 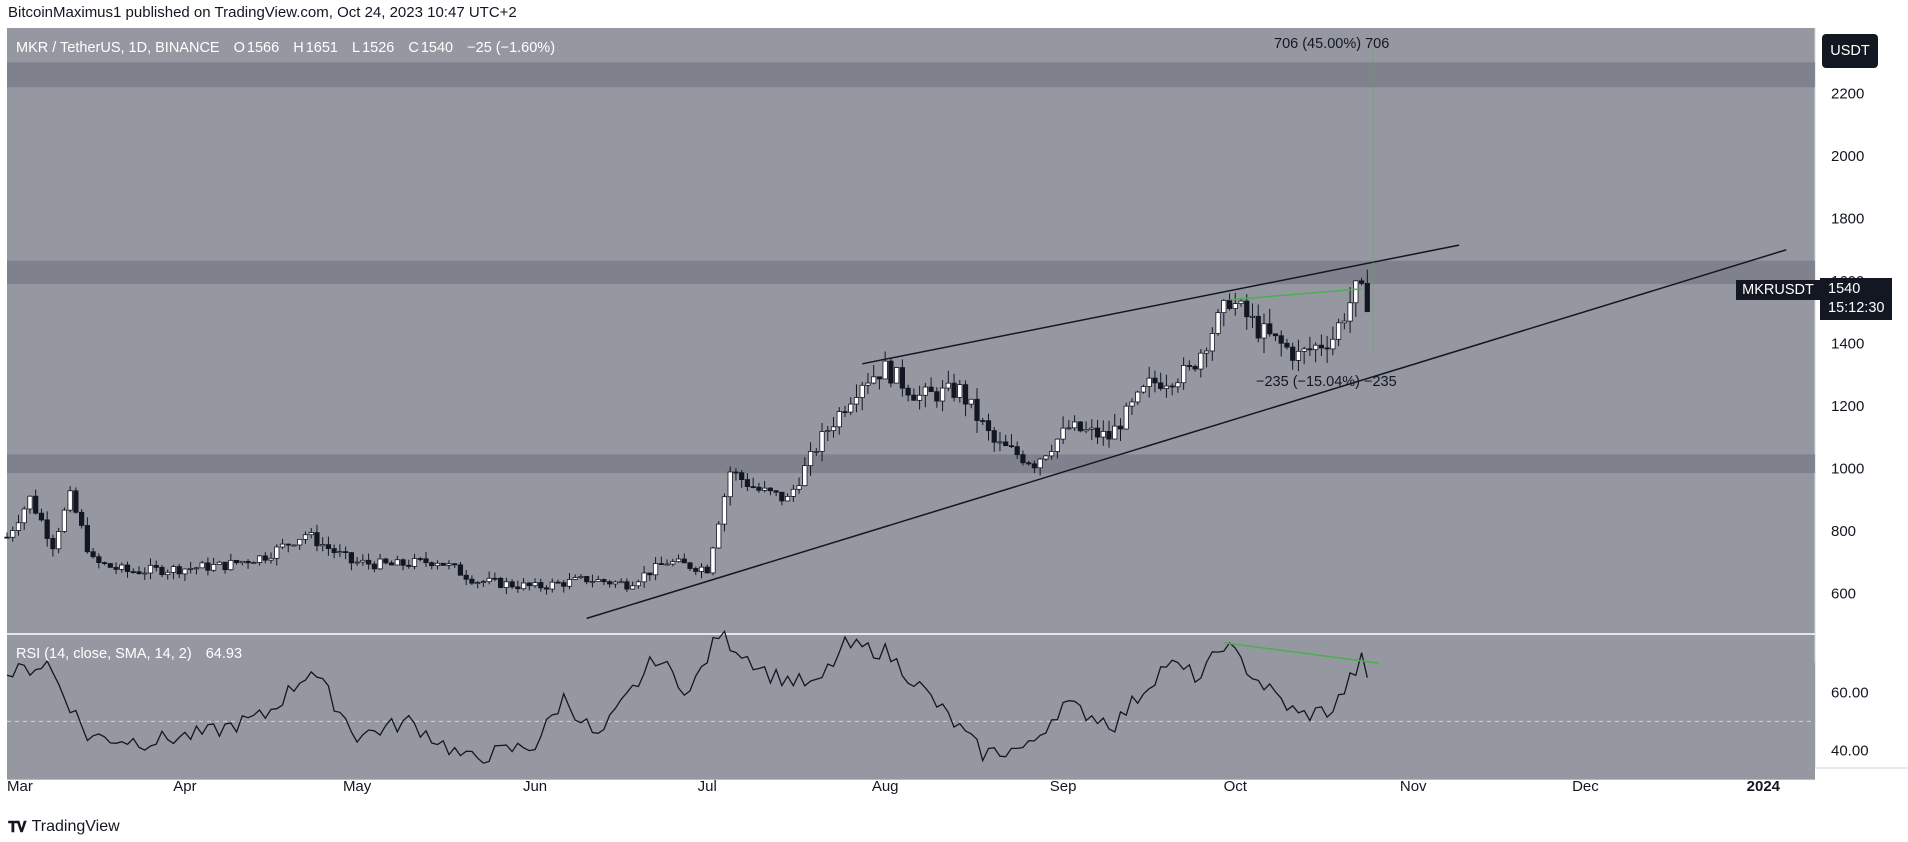 What do you see at coordinates (118, 48) in the screenshot?
I see `symbol-name: MKR / TetherUS, 1D, BINANCE` at bounding box center [118, 48].